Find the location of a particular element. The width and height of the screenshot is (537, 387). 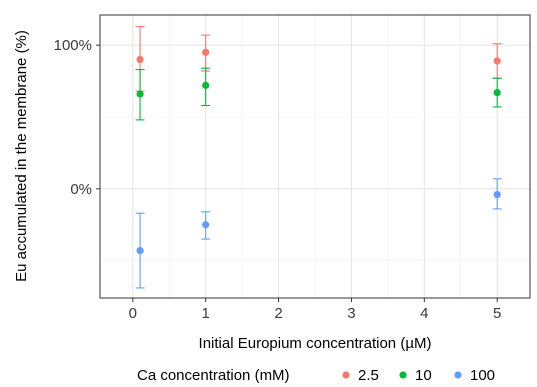

x-tick-label: 4 is located at coordinates (424, 313).